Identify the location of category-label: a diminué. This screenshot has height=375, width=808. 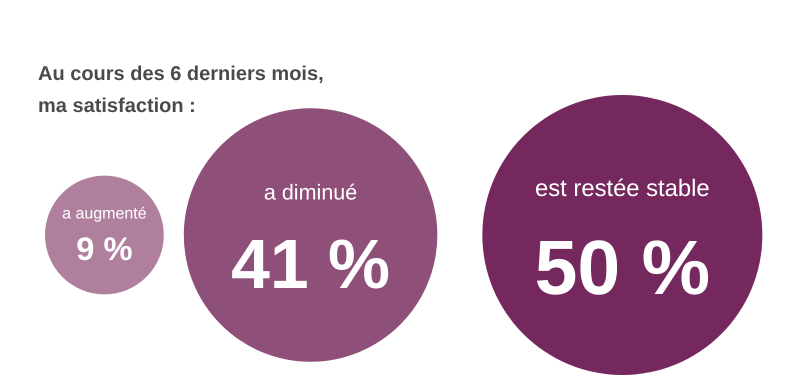
(311, 192).